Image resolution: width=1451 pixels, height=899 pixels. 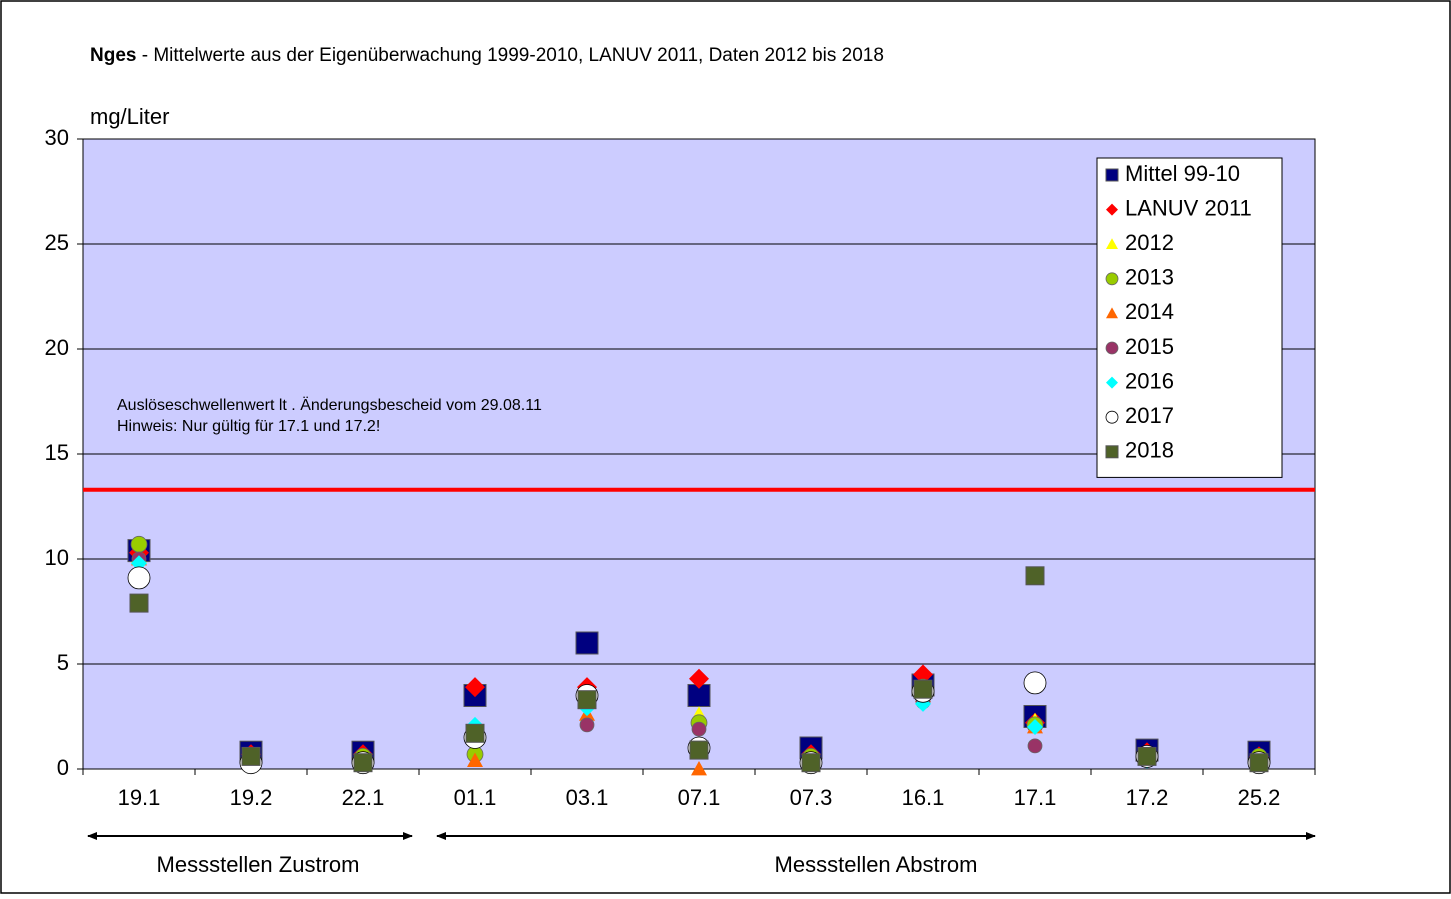 What do you see at coordinates (57, 242) in the screenshot?
I see `y-tick-label: 25` at bounding box center [57, 242].